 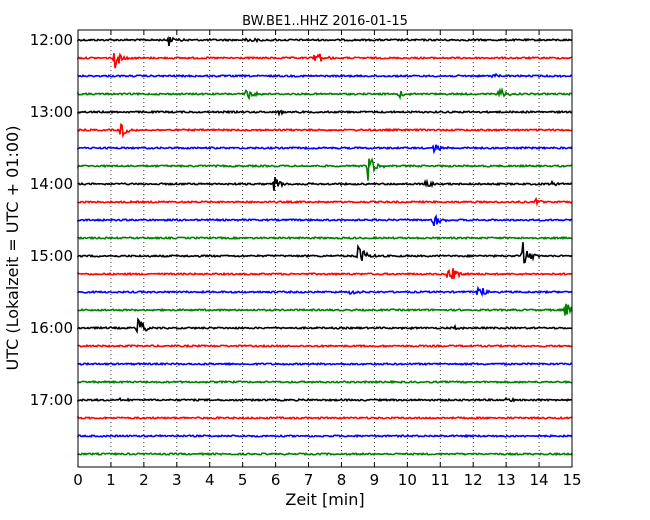 What do you see at coordinates (440, 480) in the screenshot?
I see `x-tick-label: 11` at bounding box center [440, 480].